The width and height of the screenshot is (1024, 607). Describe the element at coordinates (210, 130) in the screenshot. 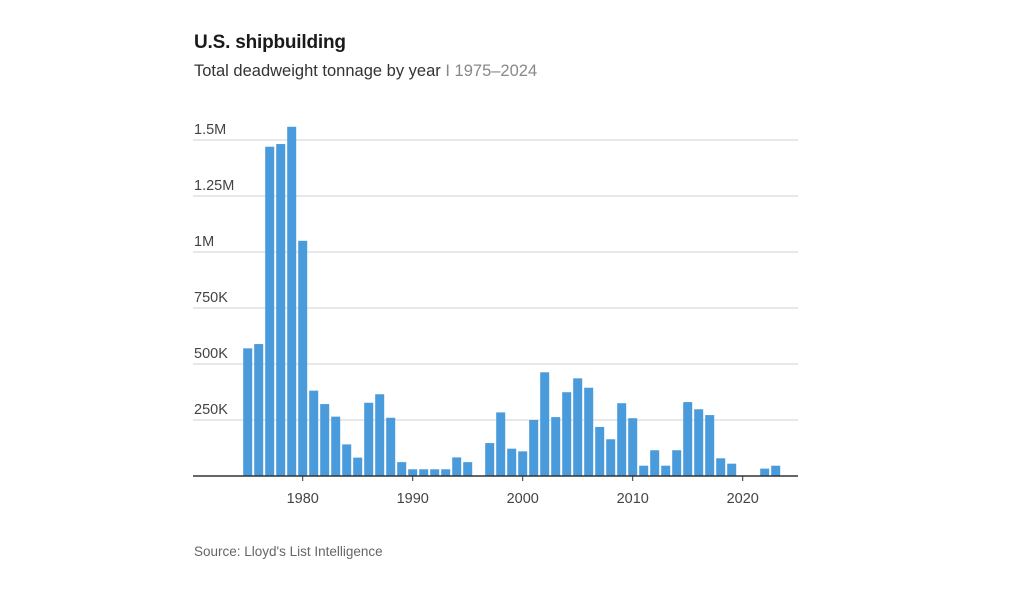

I see `y-tick-label: 1.5M` at that location.